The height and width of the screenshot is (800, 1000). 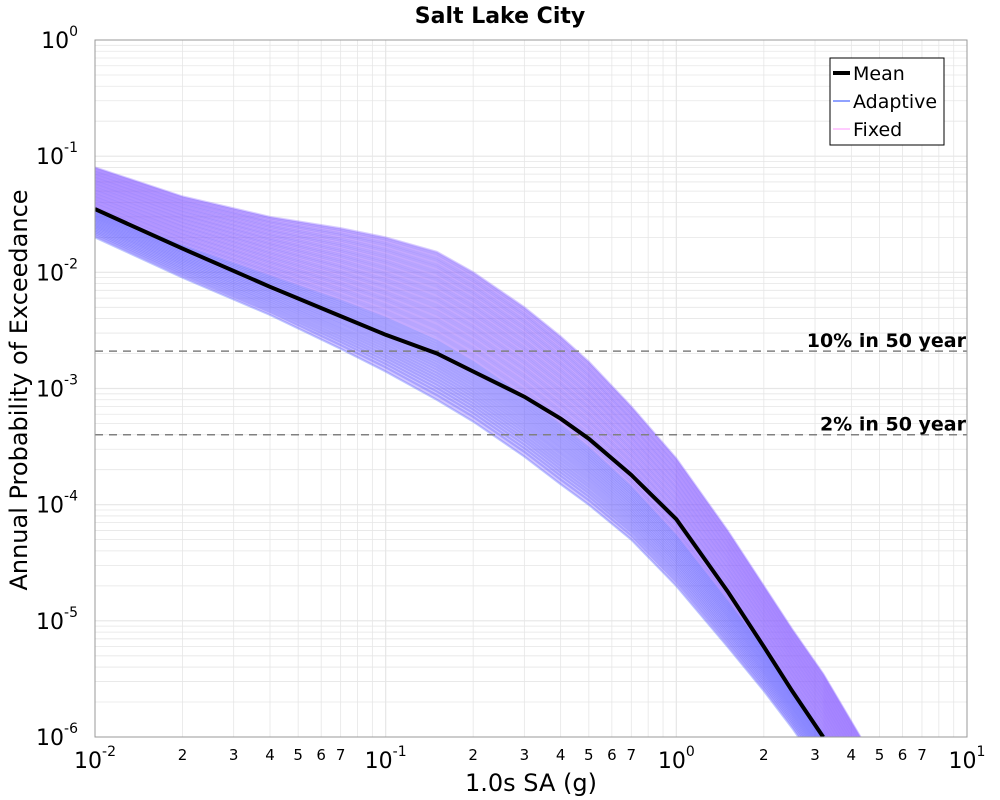 I want to click on x-axis-label: 1.0s SA (g), so click(x=531, y=783).